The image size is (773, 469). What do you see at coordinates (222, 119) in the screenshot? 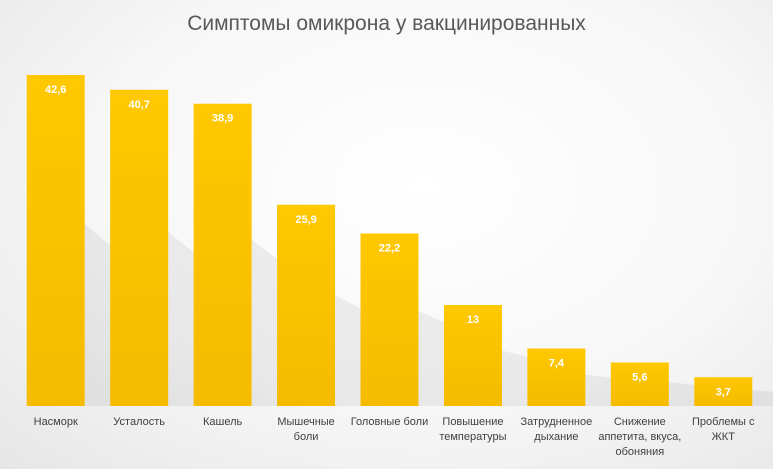
I see `data-label-3: 38,9` at bounding box center [222, 119].